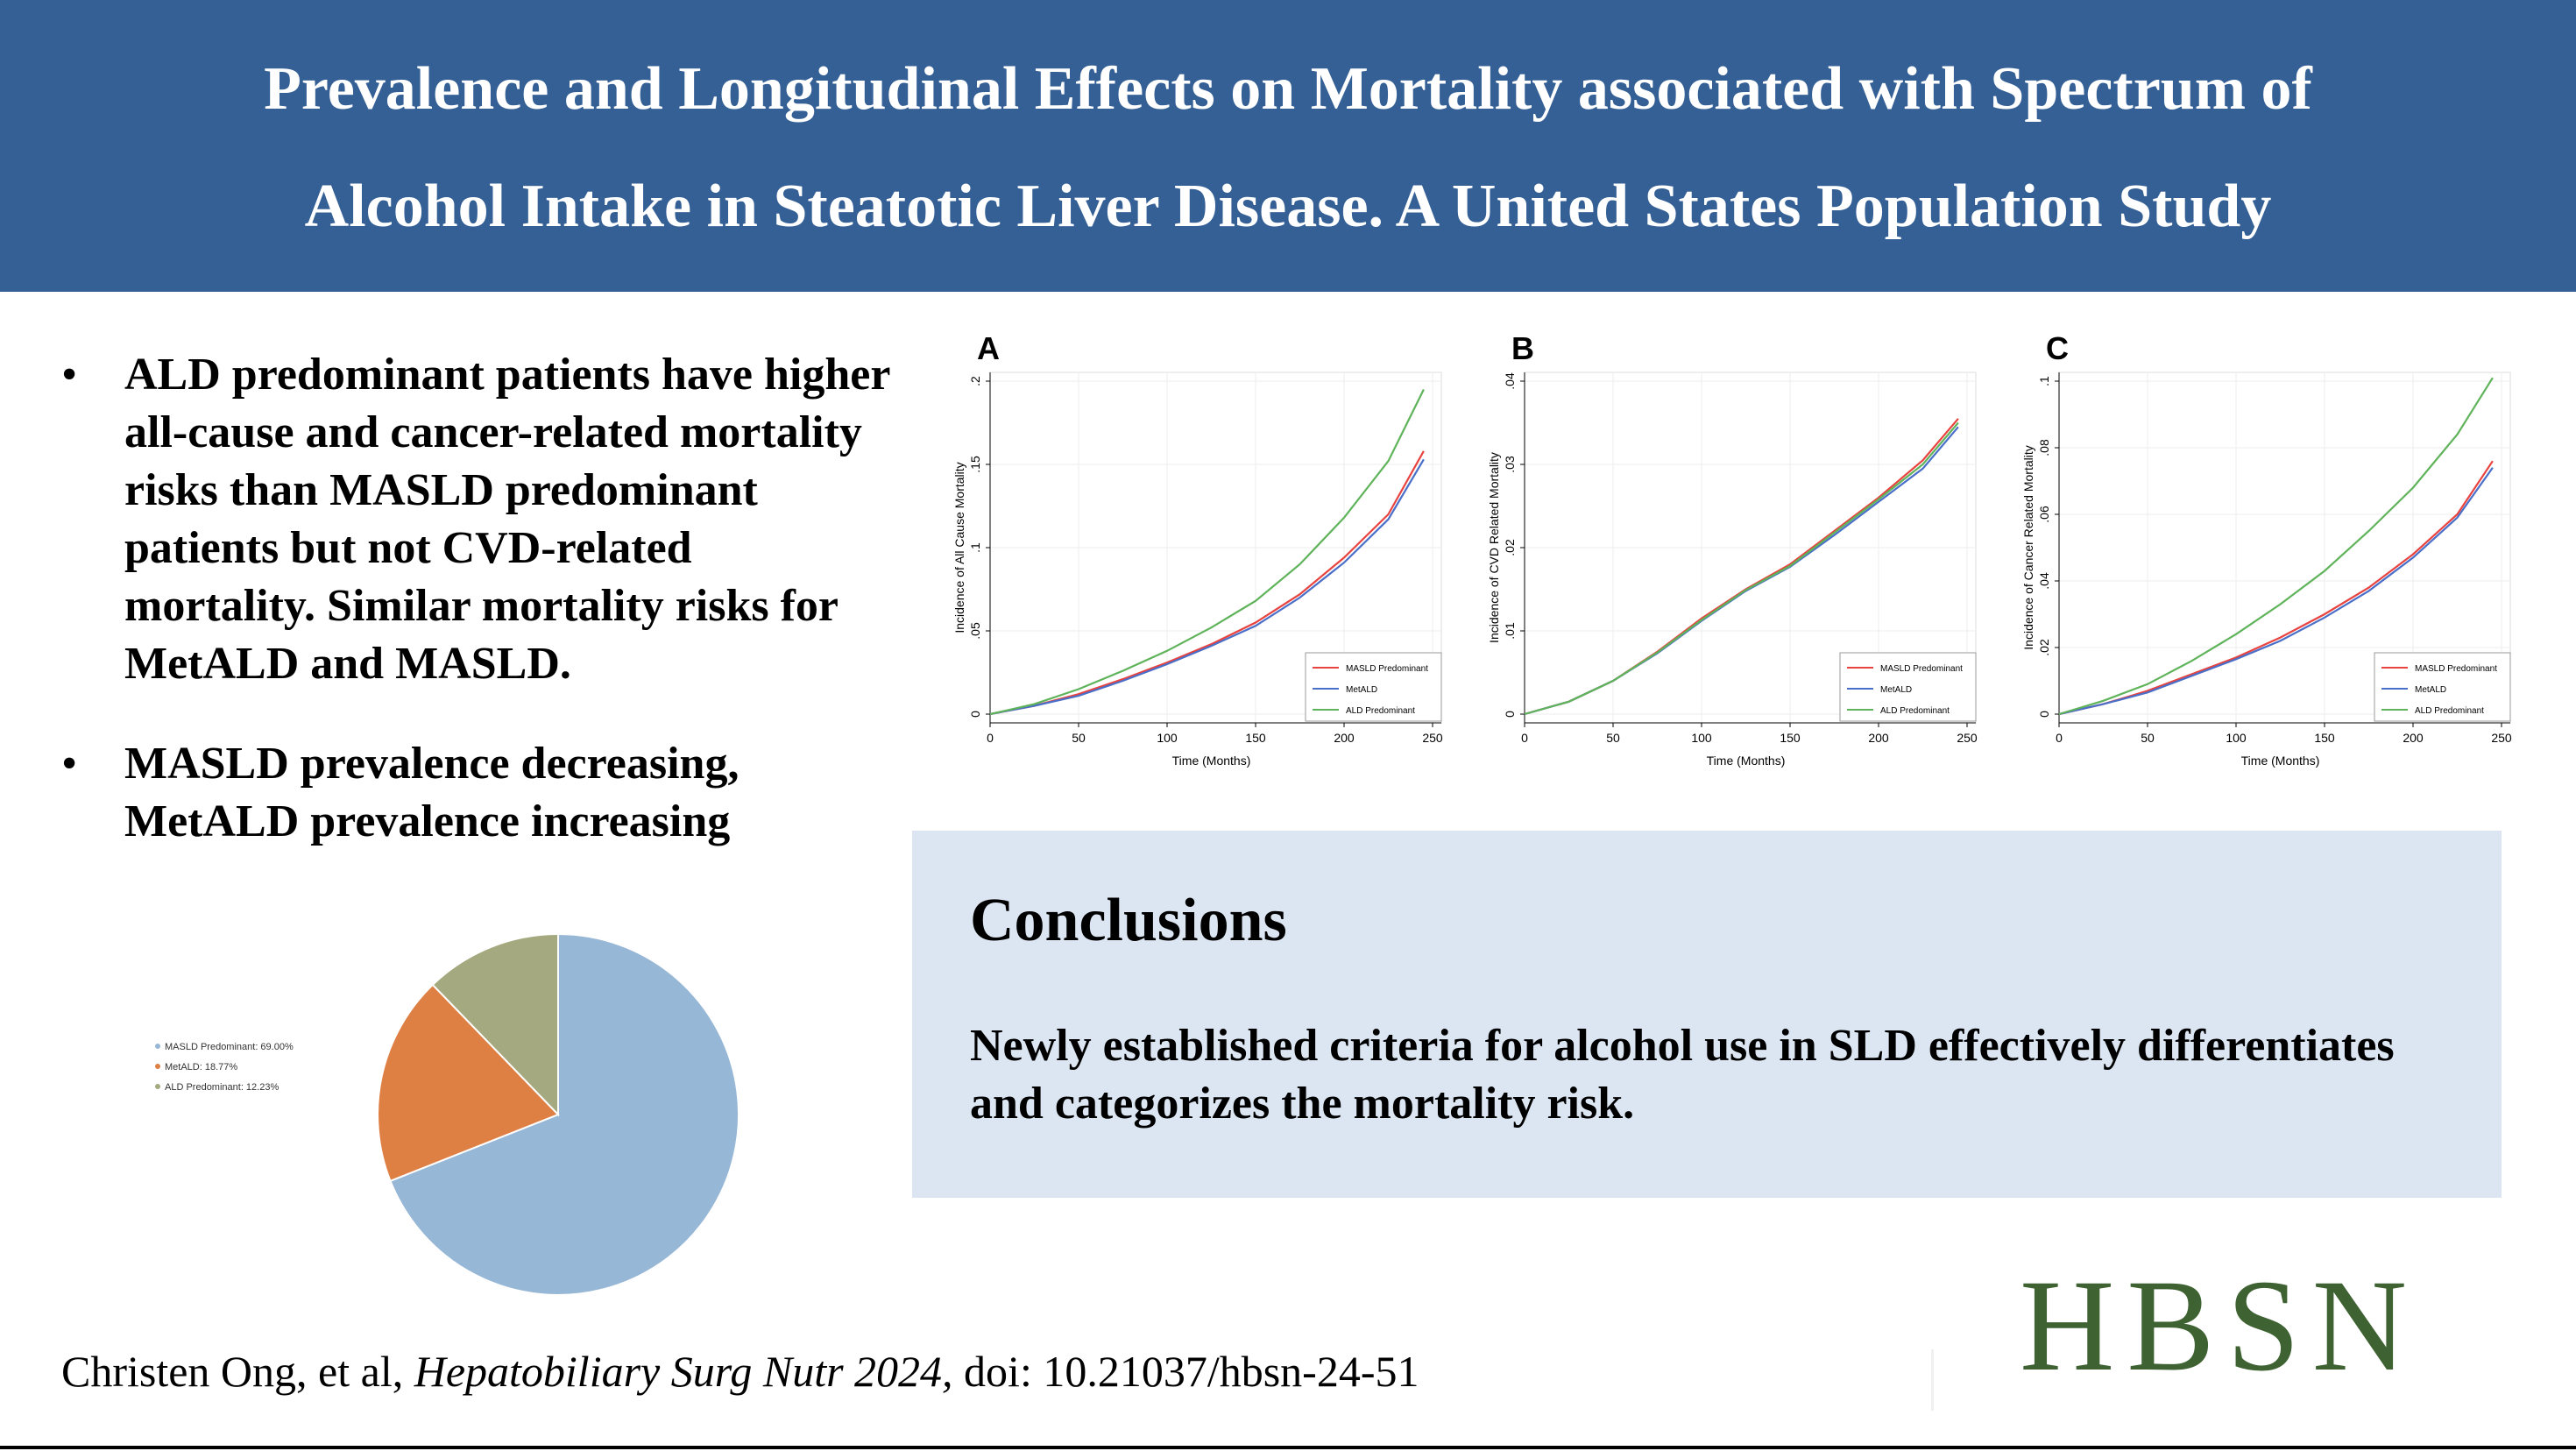 Image resolution: width=2576 pixels, height=1451 pixels. Describe the element at coordinates (683, 1371) in the screenshot. I see `citation-journal: Hepatobiliary Surg Nutr 2024,` at that location.